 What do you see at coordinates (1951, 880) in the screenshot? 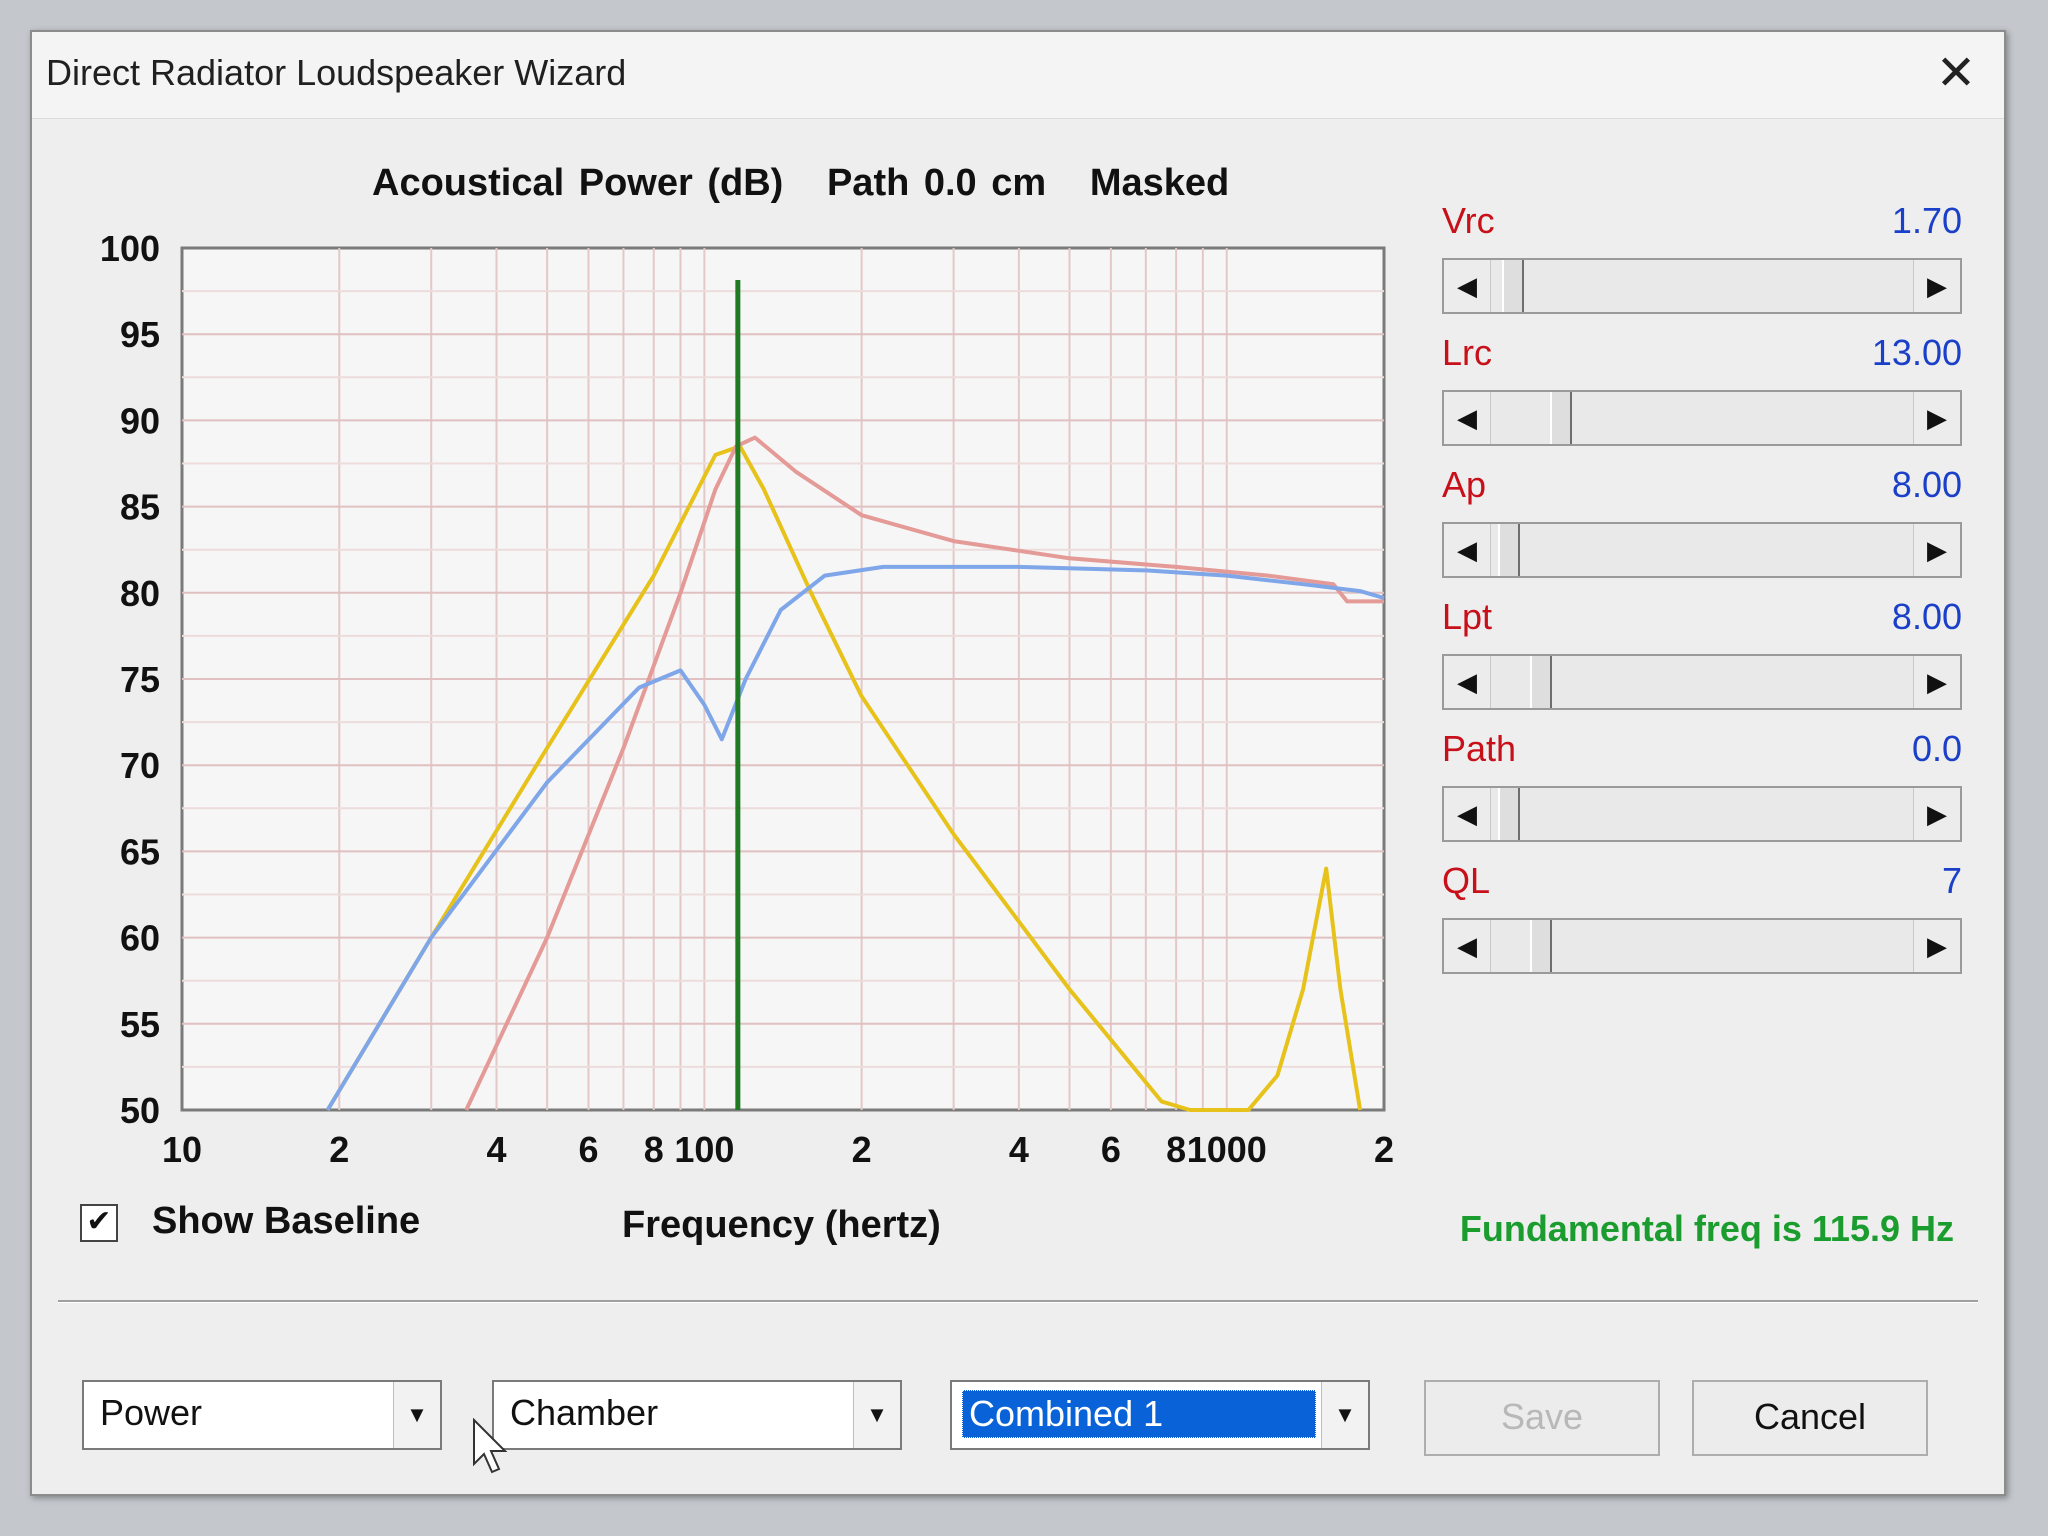
I see `slider-value-ql: 7` at bounding box center [1951, 880].